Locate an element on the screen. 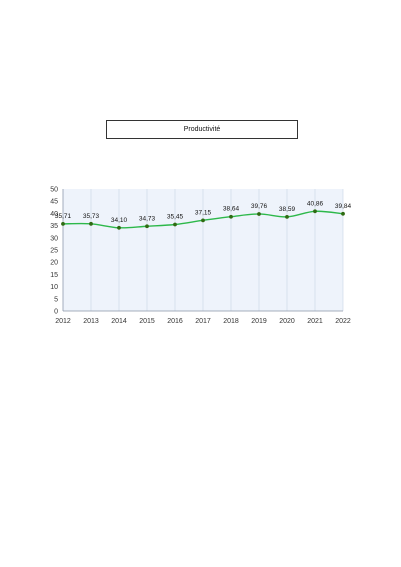 Image resolution: width=401 pixels, height=567 pixels. y-tick-label: 20 is located at coordinates (54, 263).